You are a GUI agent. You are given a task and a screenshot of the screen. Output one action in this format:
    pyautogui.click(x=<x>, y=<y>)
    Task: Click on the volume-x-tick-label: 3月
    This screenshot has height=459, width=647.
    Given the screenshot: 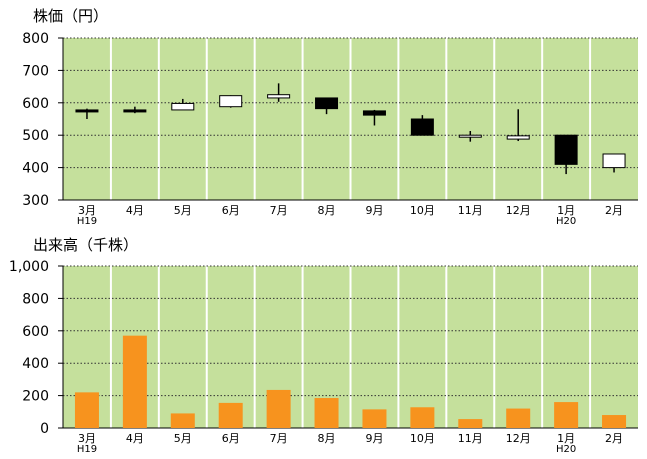 What is the action you would take?
    pyautogui.click(x=87, y=438)
    